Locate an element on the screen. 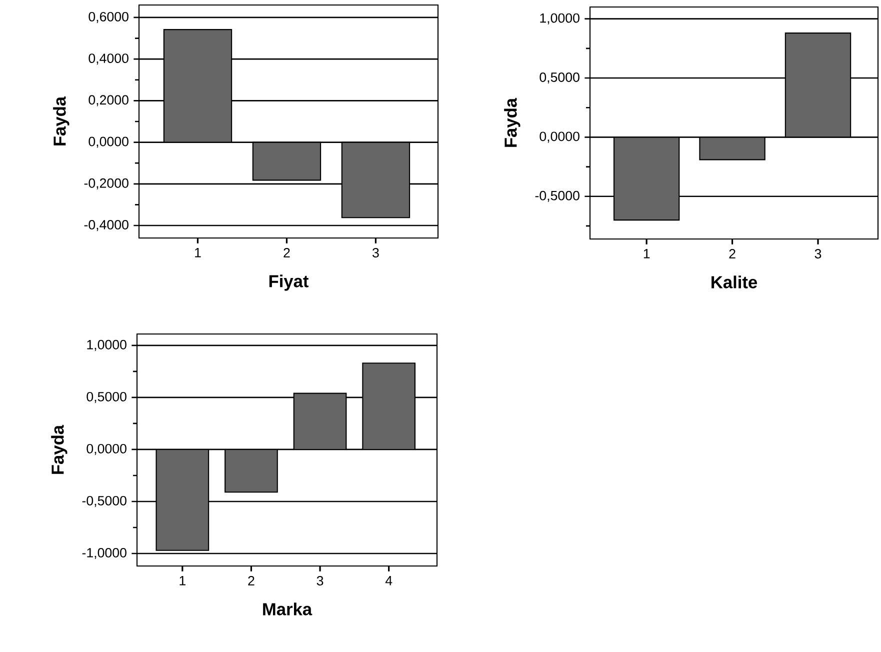 This screenshot has width=881, height=652. y-tick-label: -0,4000 is located at coordinates (106, 226).